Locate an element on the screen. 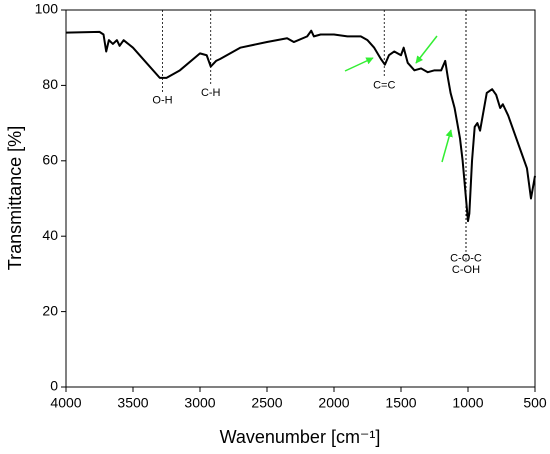 This screenshot has width=550, height=454. annotation-label: O-H is located at coordinates (162, 100).